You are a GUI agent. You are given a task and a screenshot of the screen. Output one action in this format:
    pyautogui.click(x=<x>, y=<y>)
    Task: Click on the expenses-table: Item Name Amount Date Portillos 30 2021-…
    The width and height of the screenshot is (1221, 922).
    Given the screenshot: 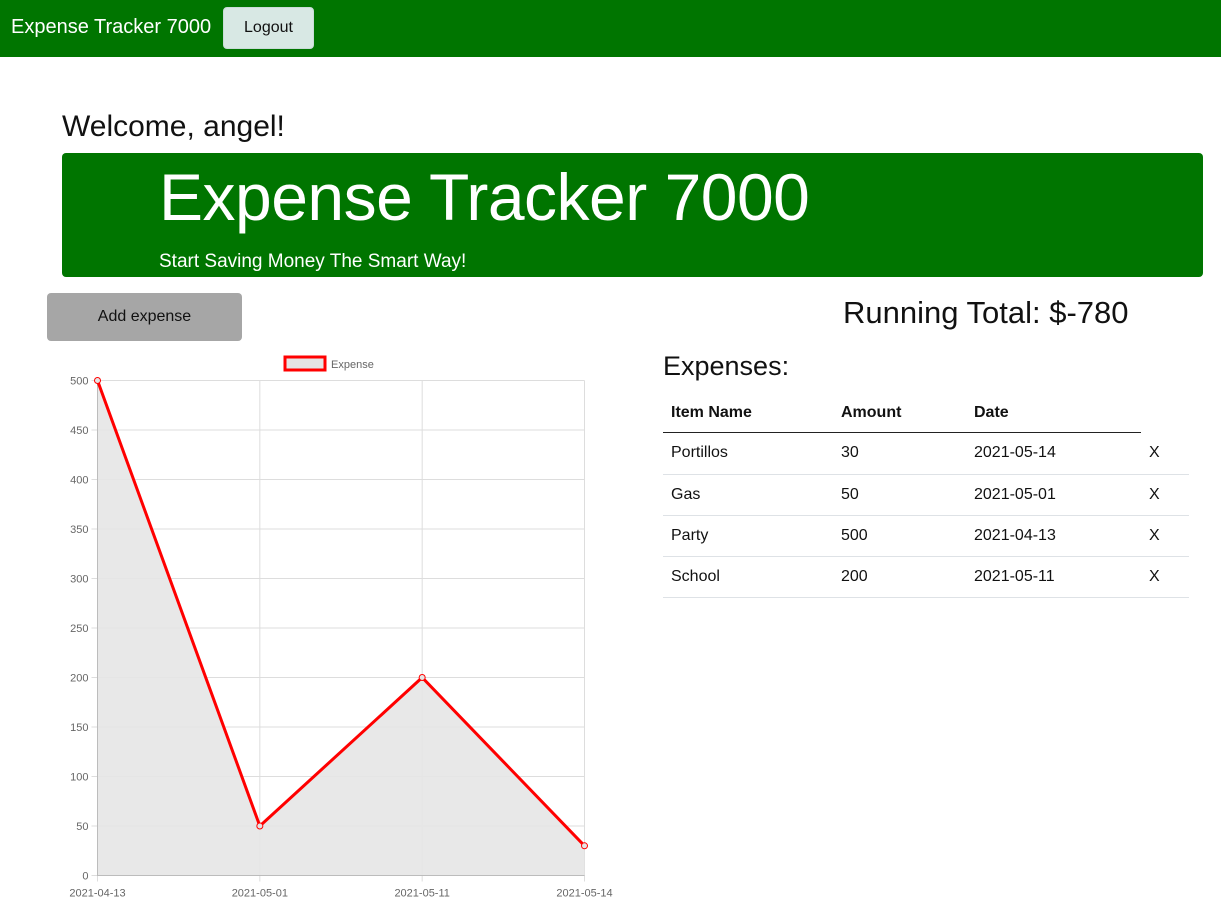 What is the action you would take?
    pyautogui.click(x=926, y=495)
    